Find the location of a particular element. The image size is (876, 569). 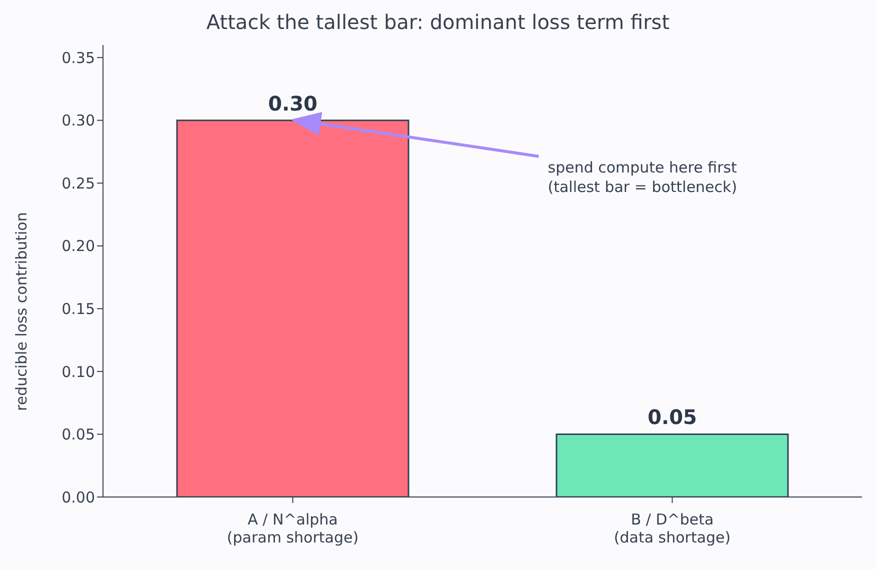

annotation: spend compute here first (tallest bar = bottleneck) is located at coordinates (643, 177).